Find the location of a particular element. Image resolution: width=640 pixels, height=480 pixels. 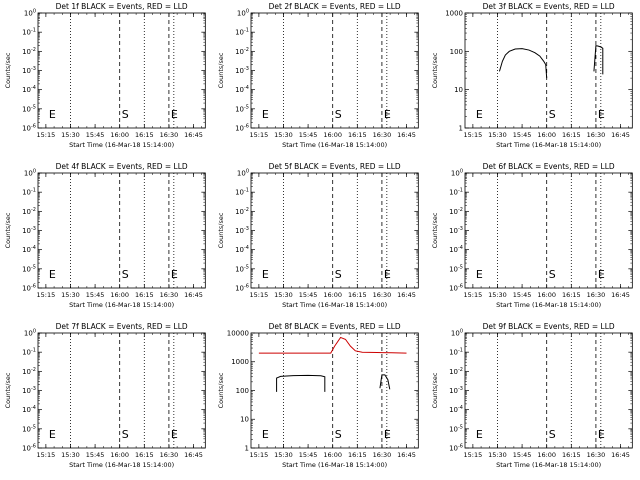

x-tick-label: 16:00 is located at coordinates (119, 295).